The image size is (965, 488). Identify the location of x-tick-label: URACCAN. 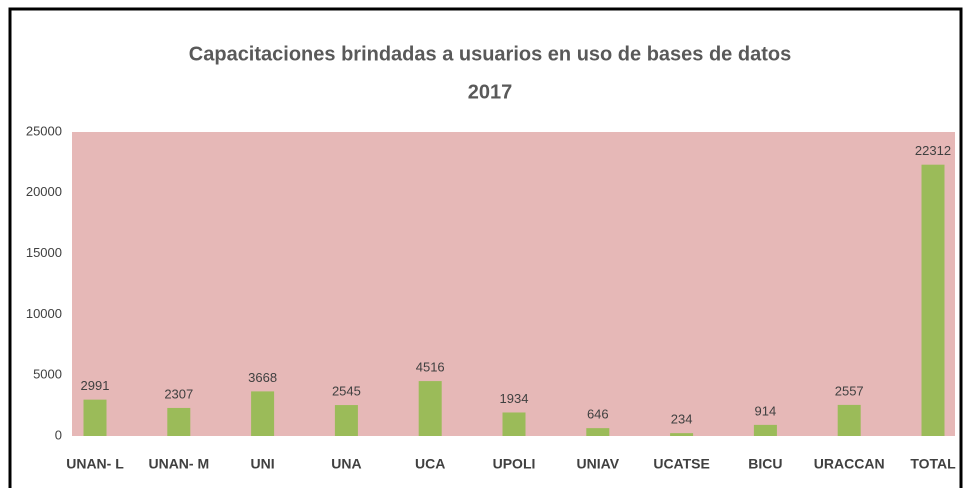
(849, 464).